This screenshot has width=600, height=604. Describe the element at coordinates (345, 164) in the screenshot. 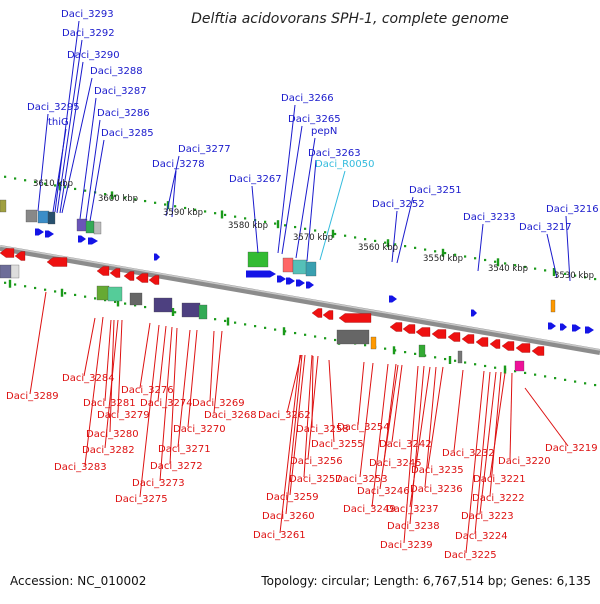

I see `rna-gene-label: Daci_R0050` at that location.